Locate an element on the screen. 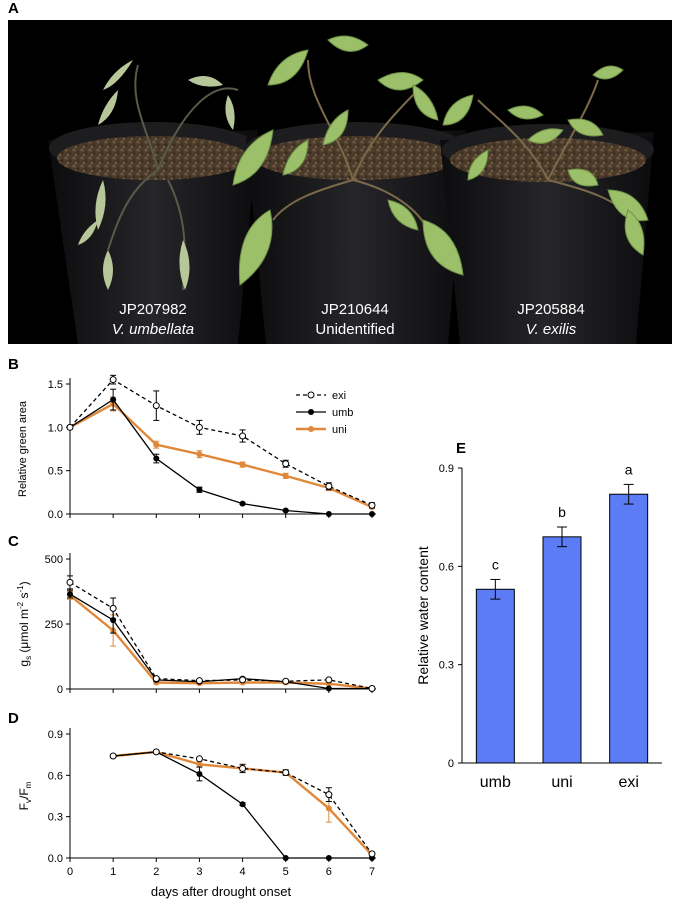  legend-label-umb: umb is located at coordinates (342, 413).